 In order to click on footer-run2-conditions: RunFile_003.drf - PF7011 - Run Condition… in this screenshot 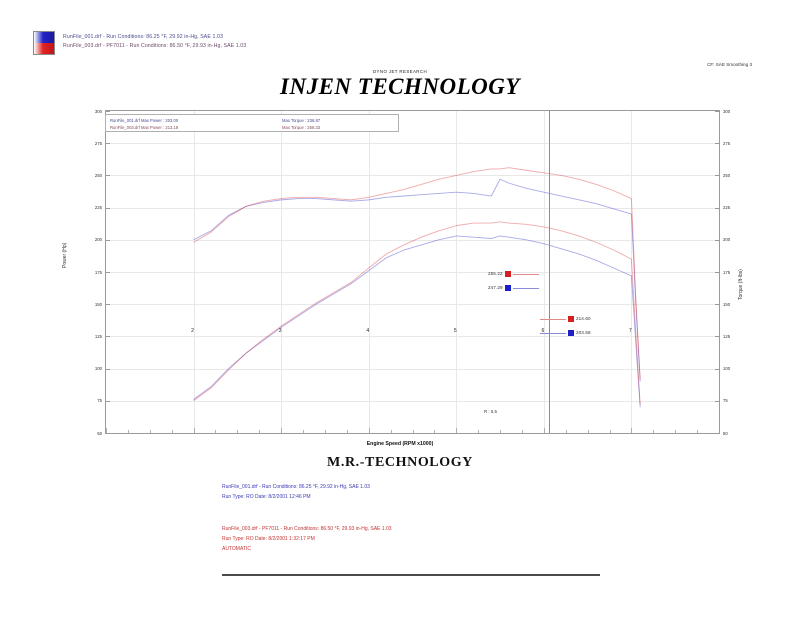, I will do `click(307, 529)`.